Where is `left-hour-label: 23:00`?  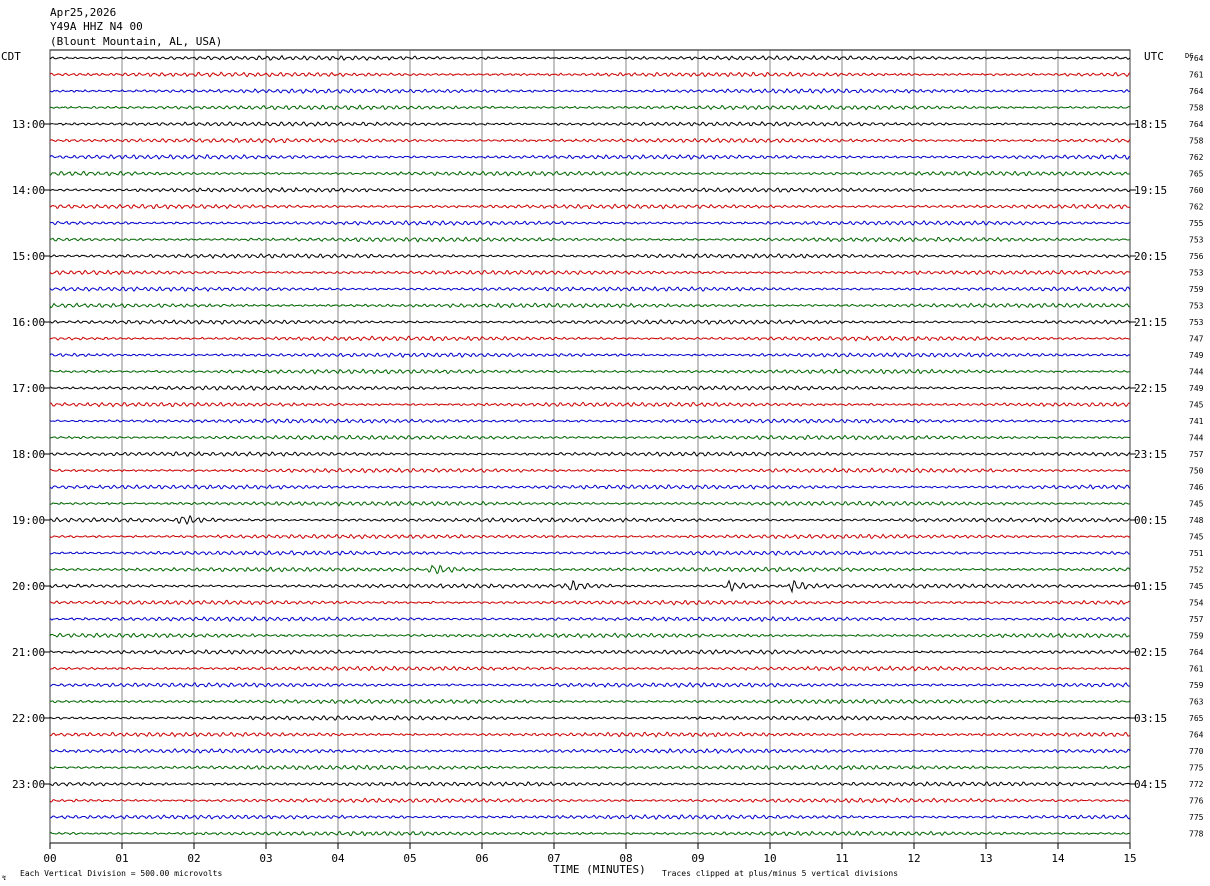
left-hour-label: 23:00 is located at coordinates (28, 784).